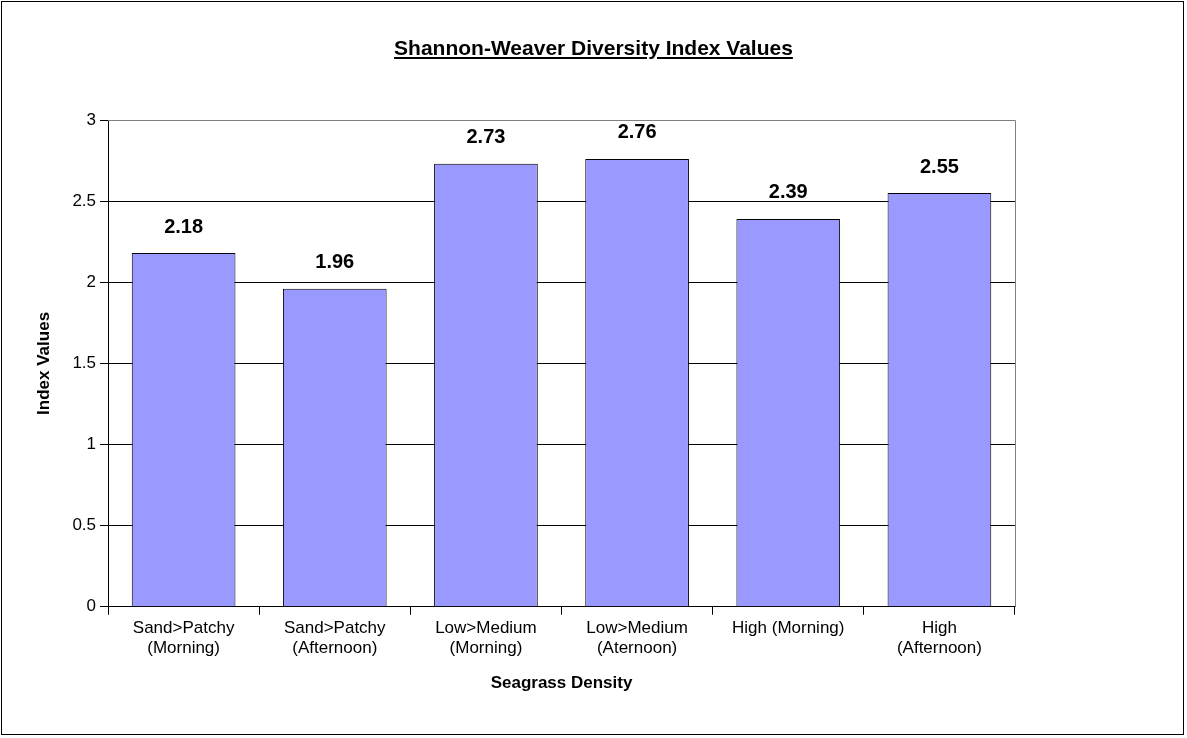 The image size is (1187, 738). I want to click on y-tick-label: 2, so click(91, 281).